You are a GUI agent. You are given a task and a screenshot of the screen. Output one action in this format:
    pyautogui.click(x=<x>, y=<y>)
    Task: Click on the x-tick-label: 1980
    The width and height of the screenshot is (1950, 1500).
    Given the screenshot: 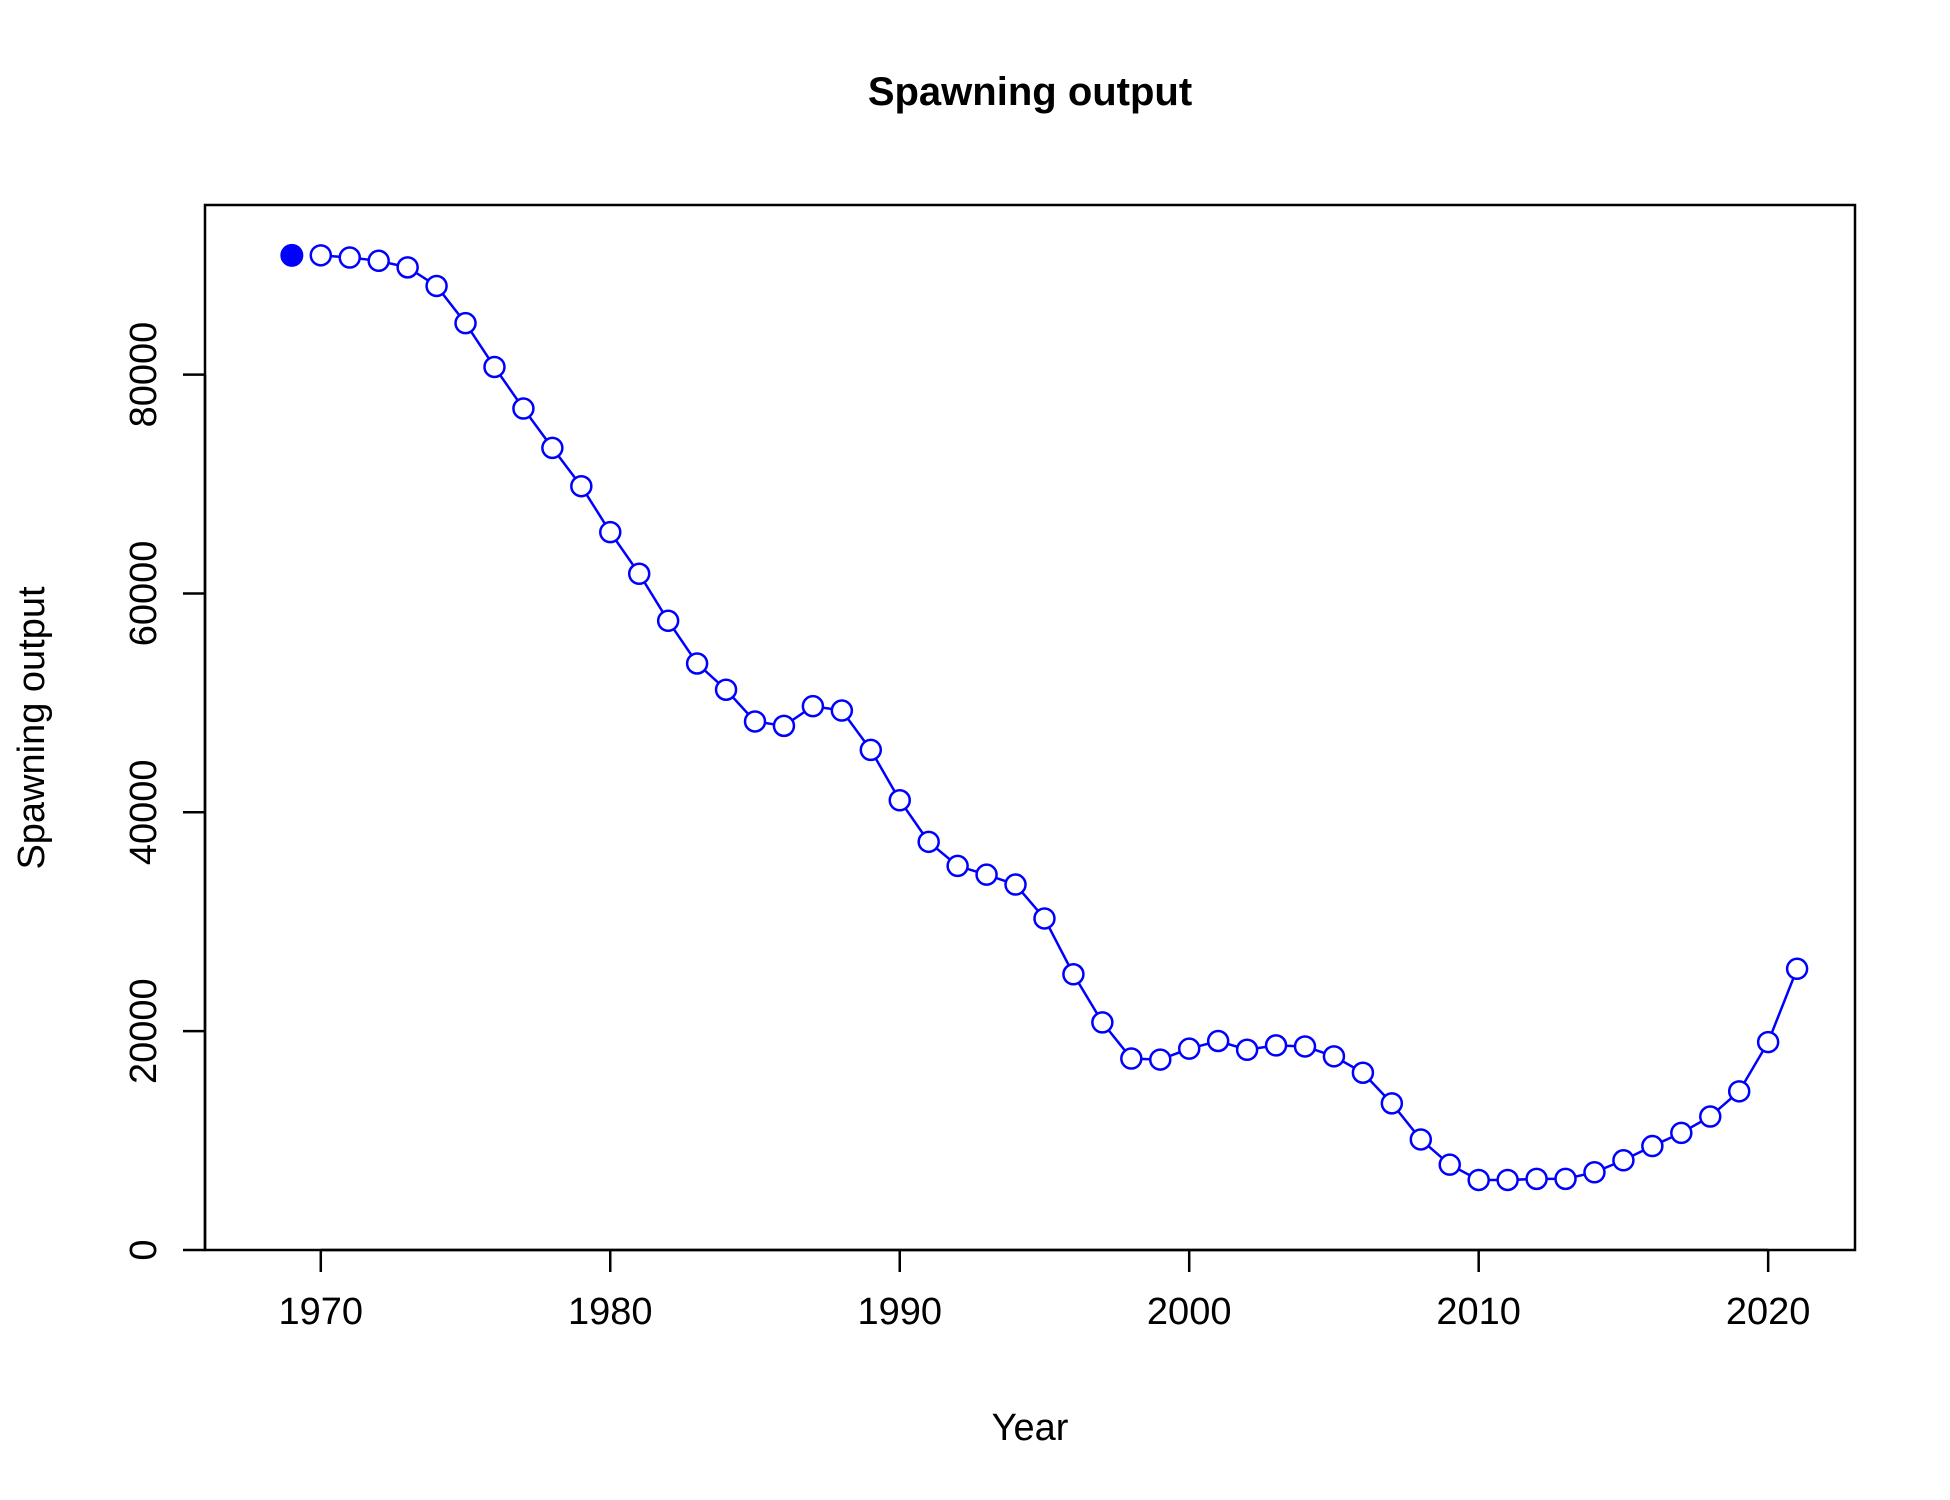 What is the action you would take?
    pyautogui.click(x=610, y=1312)
    